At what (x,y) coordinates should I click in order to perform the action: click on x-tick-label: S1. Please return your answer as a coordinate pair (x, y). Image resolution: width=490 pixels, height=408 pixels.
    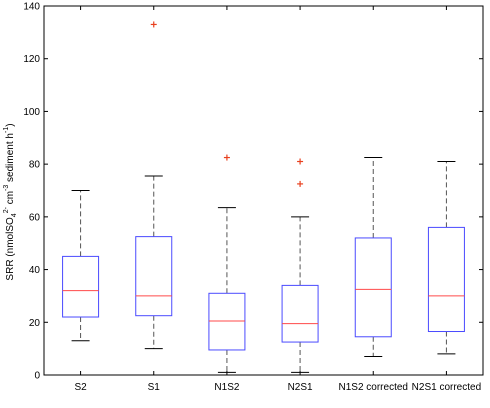
    Looking at the image, I should click on (154, 387).